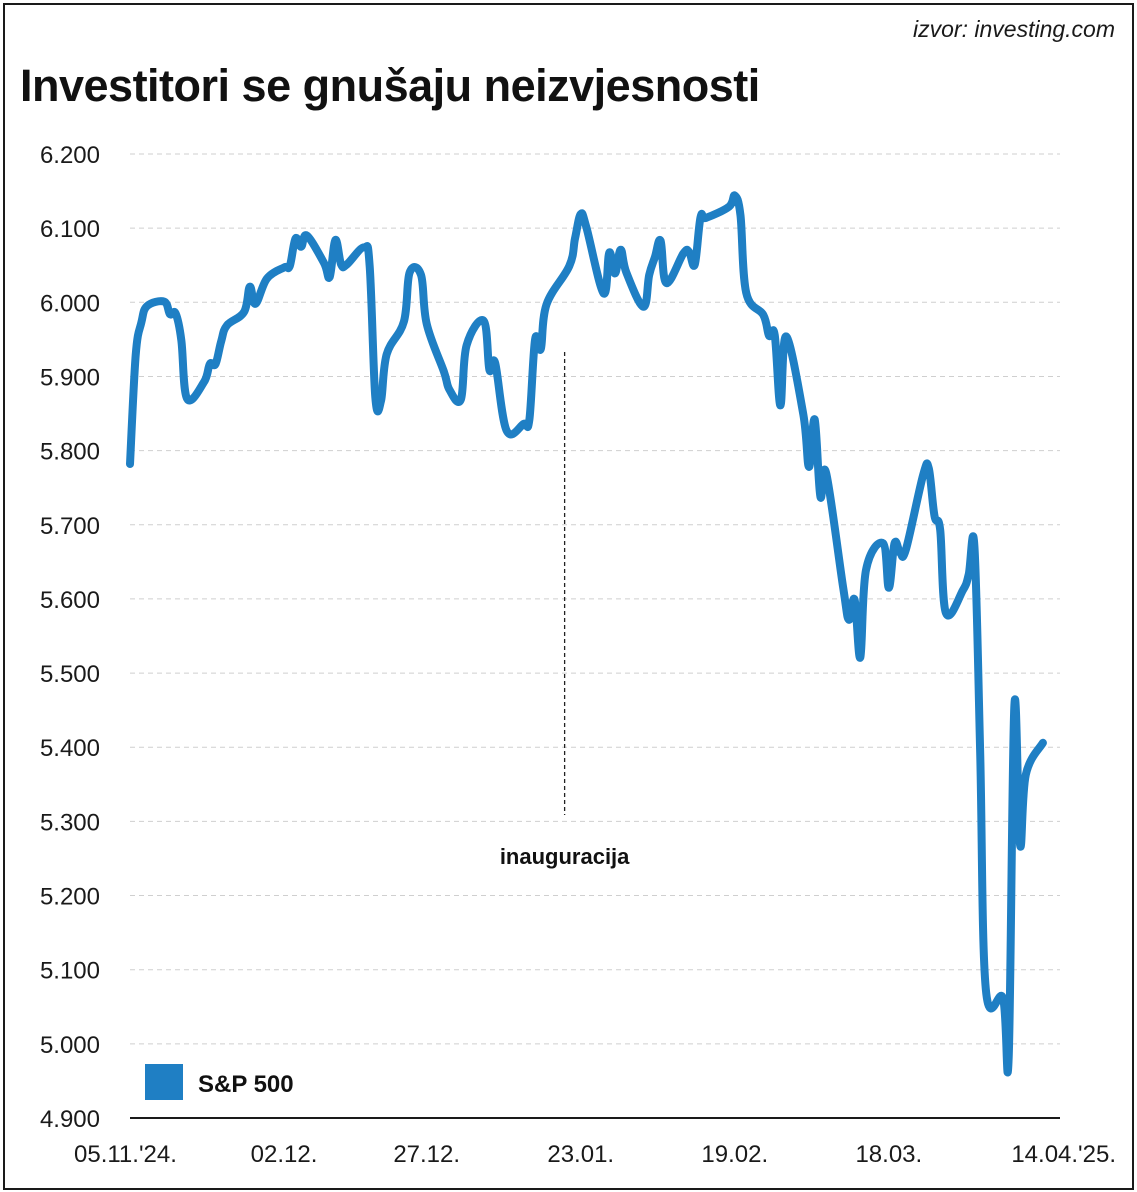 This screenshot has height=1192, width=1137. What do you see at coordinates (70, 155) in the screenshot?
I see `y-tick-label: 6.200` at bounding box center [70, 155].